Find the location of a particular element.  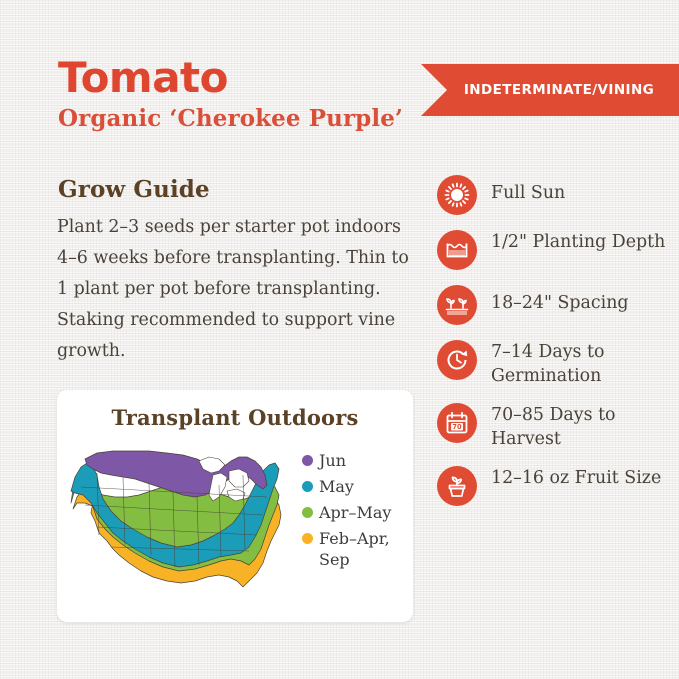

fact-label-full-sun: Full Sun is located at coordinates (528, 193).